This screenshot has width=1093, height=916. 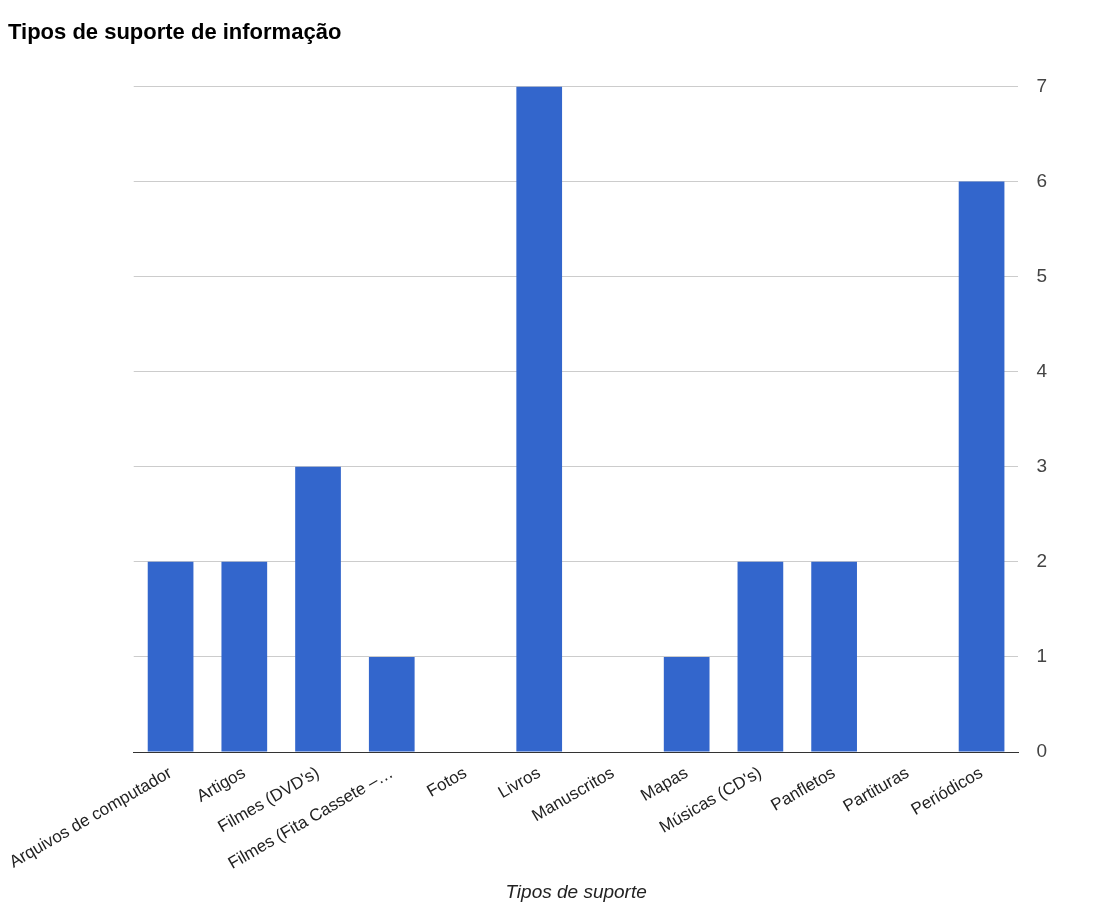 What do you see at coordinates (1042, 656) in the screenshot?
I see `y-tick-label: 1` at bounding box center [1042, 656].